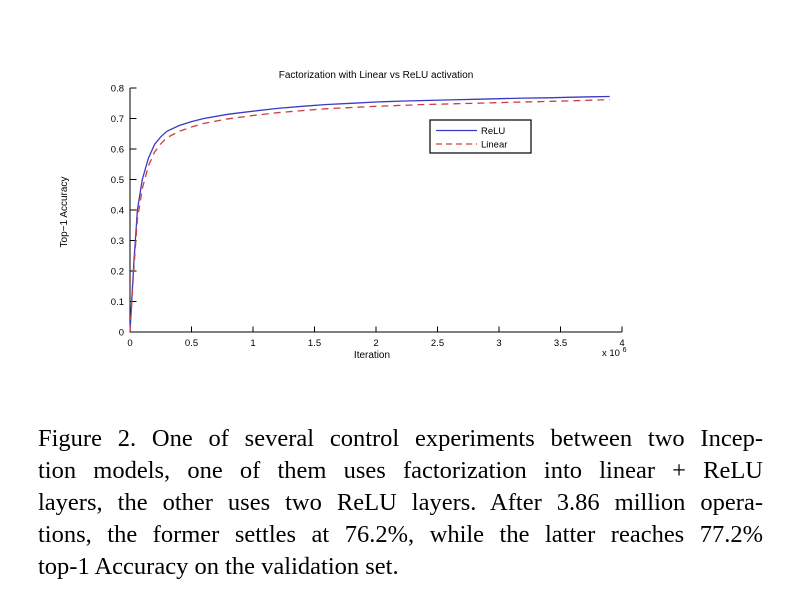  Describe the element at coordinates (621, 343) in the screenshot. I see `x-tick-label: 4` at that location.